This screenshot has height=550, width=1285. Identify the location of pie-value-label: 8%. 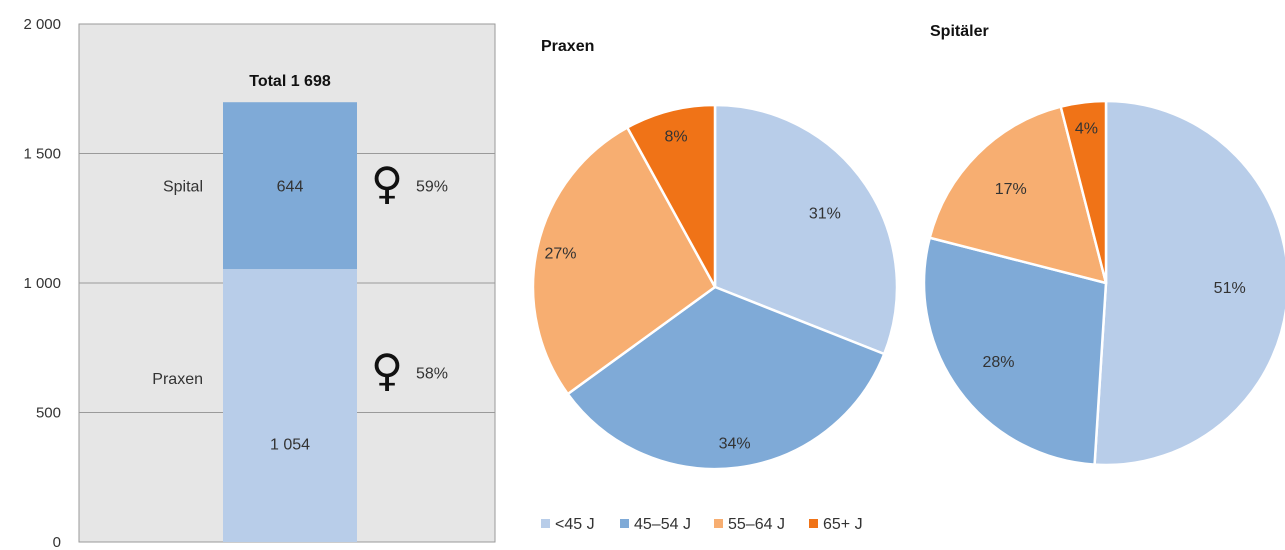
(676, 136).